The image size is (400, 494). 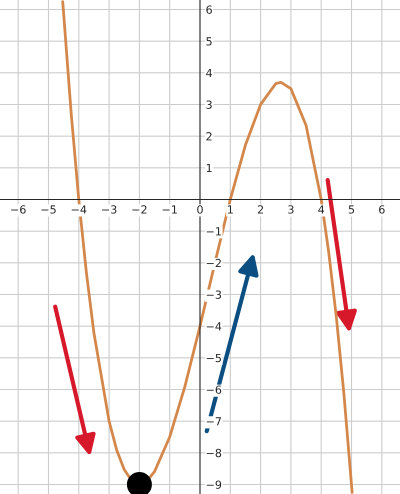 What do you see at coordinates (351, 209) in the screenshot?
I see `x-tick-label: 5` at bounding box center [351, 209].